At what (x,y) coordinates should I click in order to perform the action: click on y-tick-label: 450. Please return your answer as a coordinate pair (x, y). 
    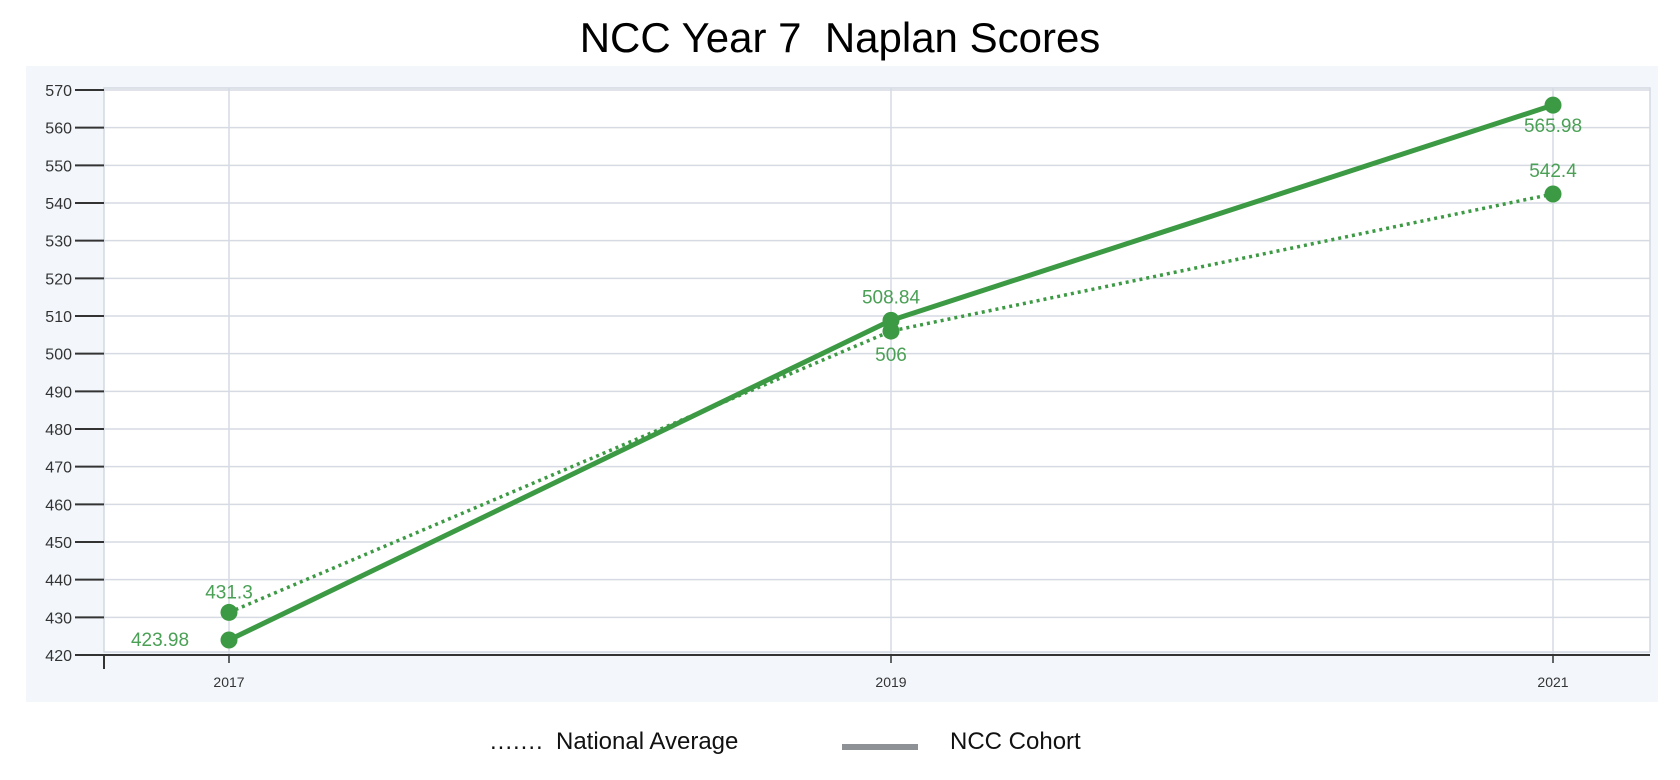
    Looking at the image, I should click on (58, 543).